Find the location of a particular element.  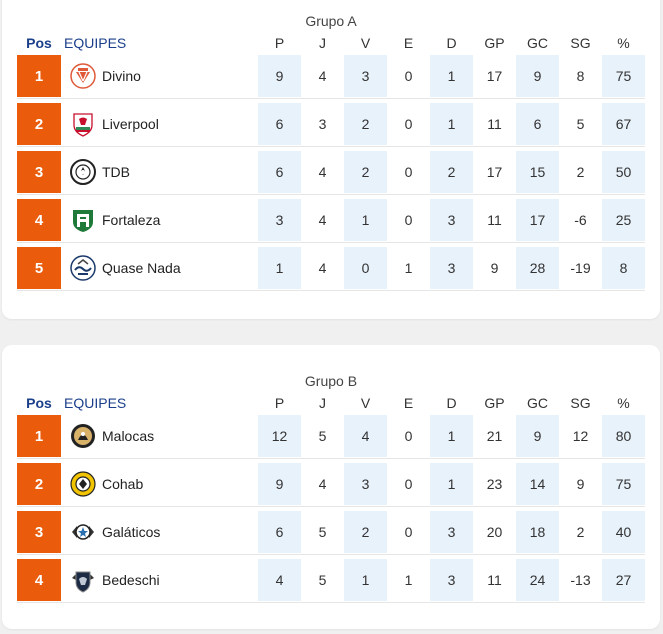

table-row: 1 Malocas 12 5 4 0 1 21 9 12 80 is located at coordinates (331, 437).